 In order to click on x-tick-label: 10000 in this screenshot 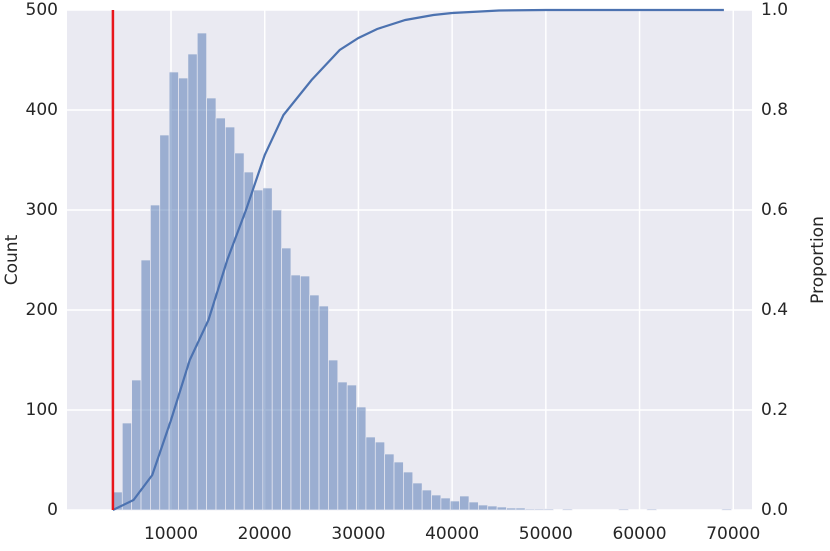, I will do `click(171, 534)`.